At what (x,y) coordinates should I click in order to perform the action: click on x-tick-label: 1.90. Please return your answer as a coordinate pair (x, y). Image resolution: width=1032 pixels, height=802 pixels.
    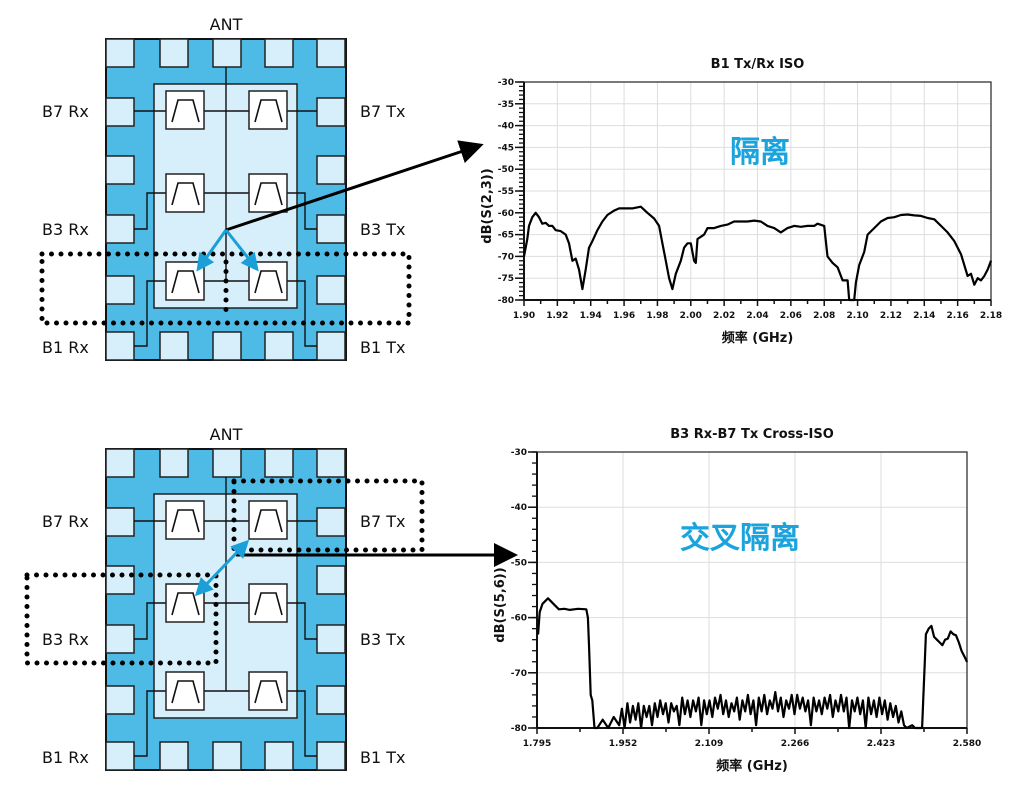
    Looking at the image, I should click on (524, 316).